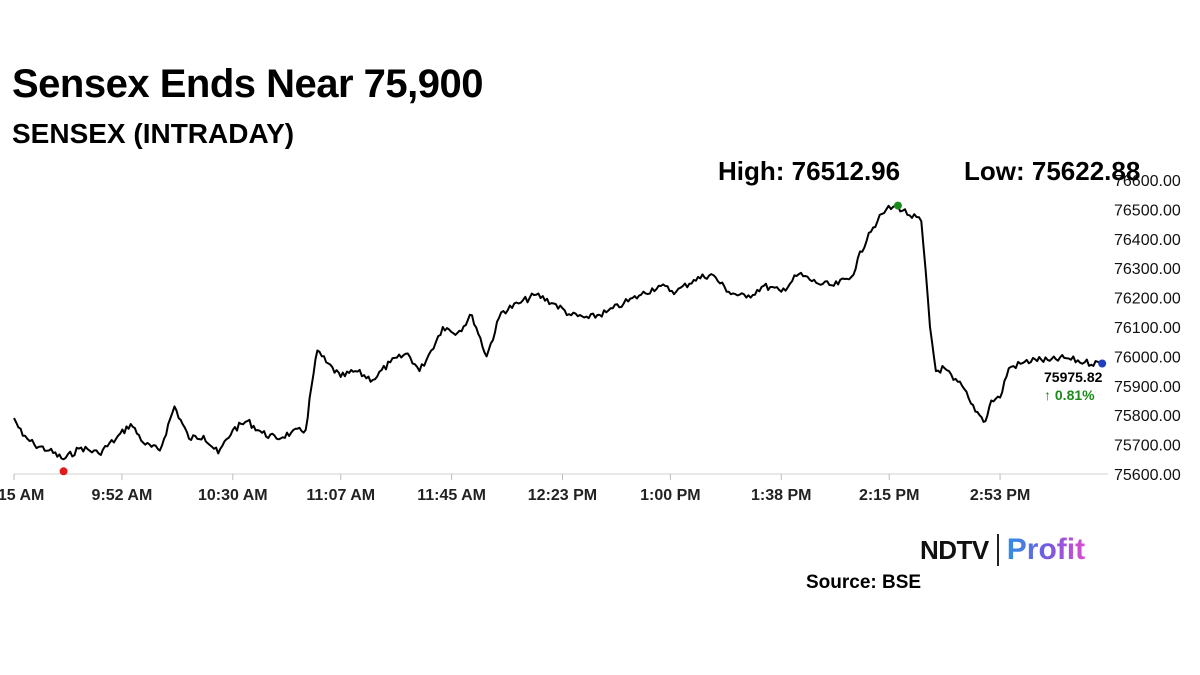  What do you see at coordinates (153, 133) in the screenshot?
I see `chart-subtitle: SENSEX (INTRADAY)` at bounding box center [153, 133].